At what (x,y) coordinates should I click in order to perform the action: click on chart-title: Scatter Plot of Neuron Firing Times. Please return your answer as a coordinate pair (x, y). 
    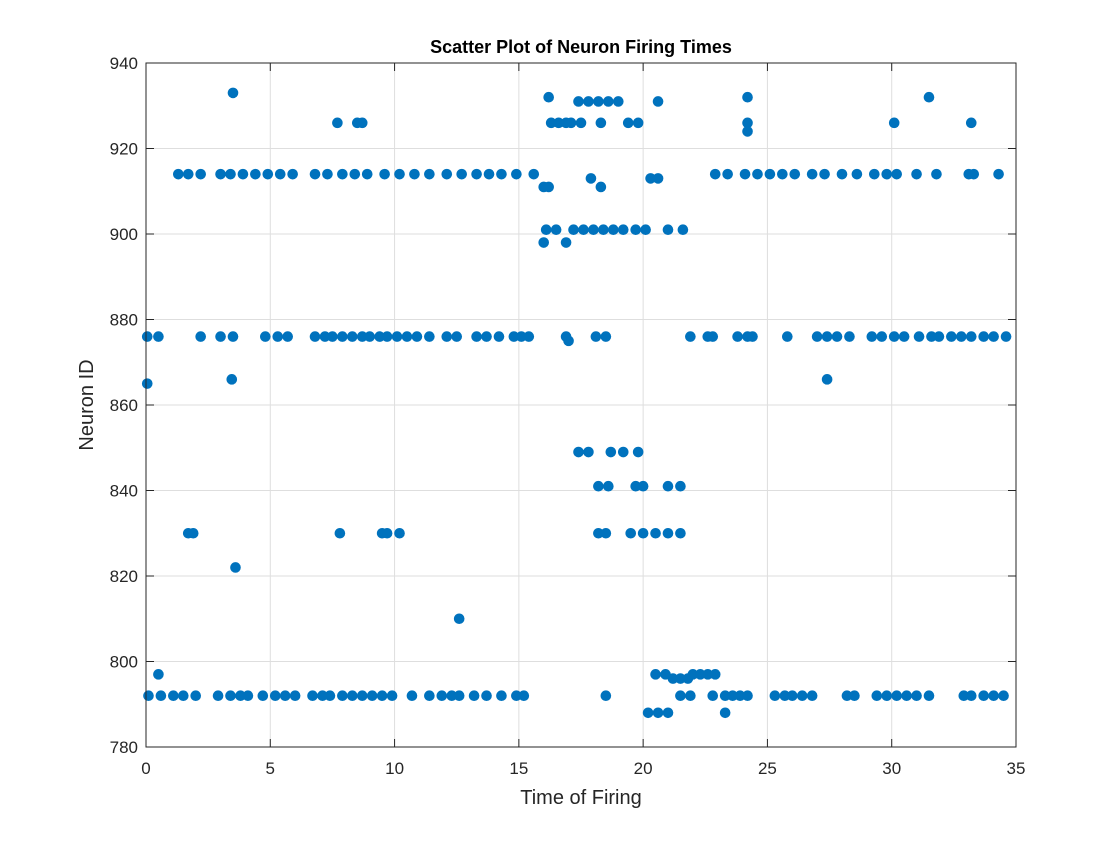
    Looking at the image, I should click on (581, 47).